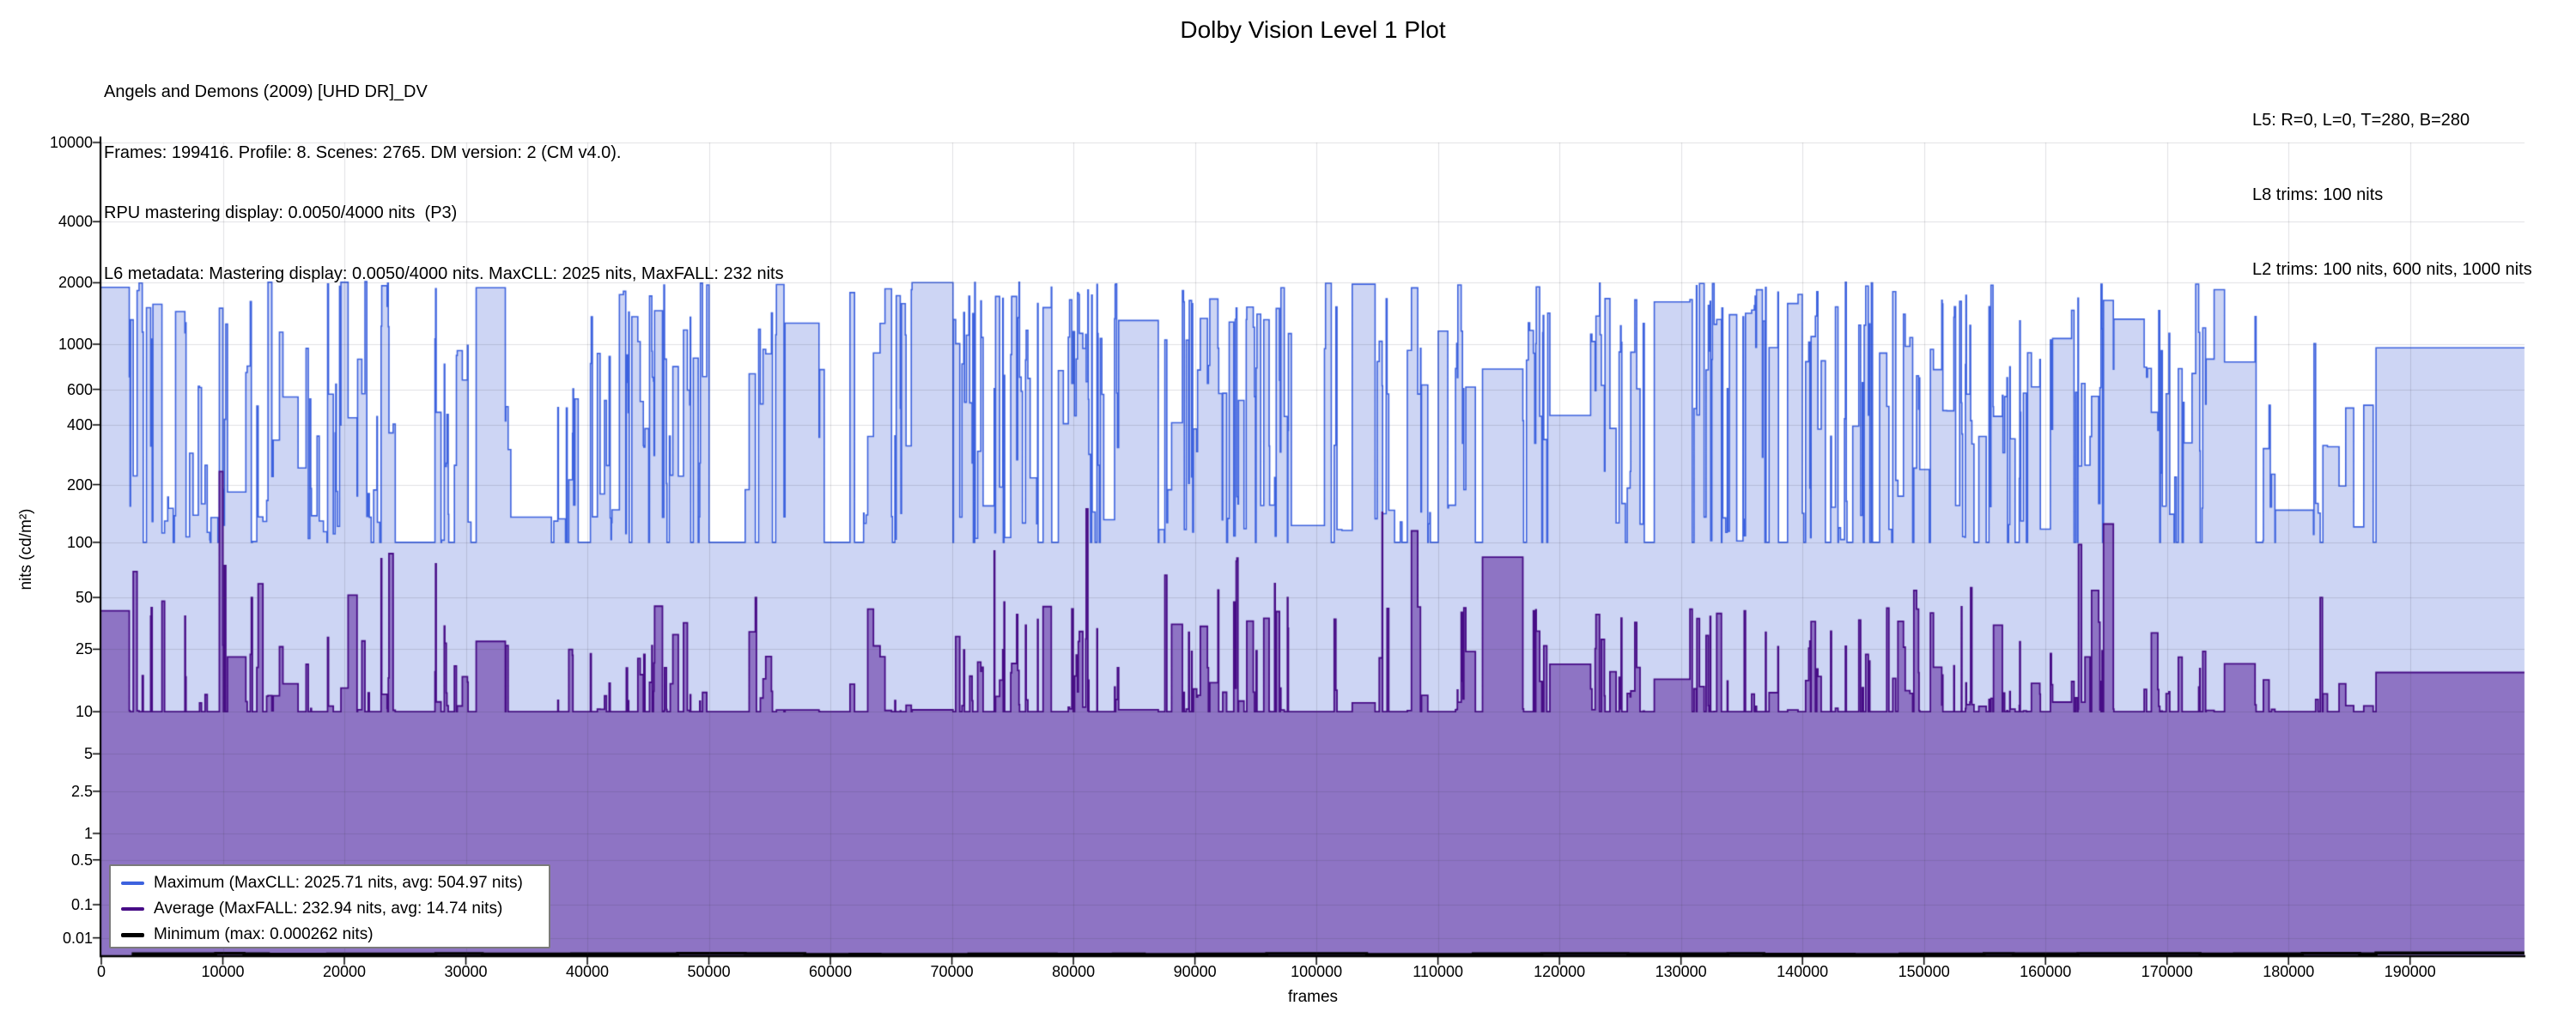 This screenshot has width=2576, height=1030. I want to click on x-tick-label: 20000, so click(345, 971).